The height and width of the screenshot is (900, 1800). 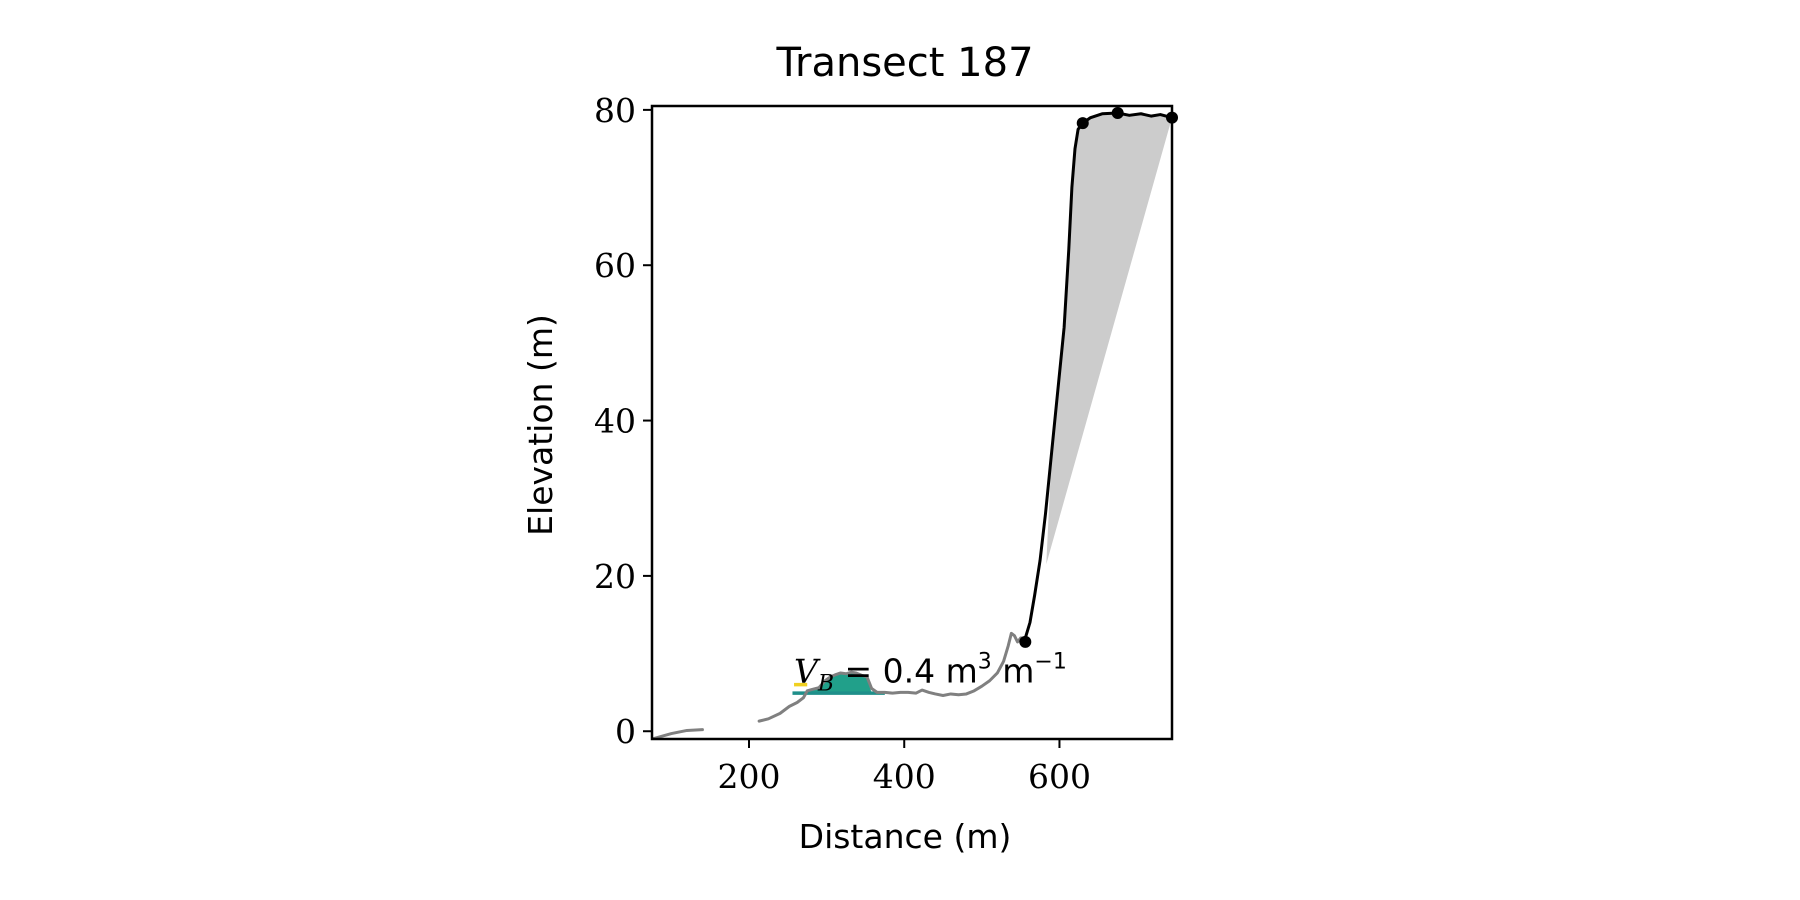 What do you see at coordinates (615, 576) in the screenshot?
I see `y-tick-label: 20` at bounding box center [615, 576].